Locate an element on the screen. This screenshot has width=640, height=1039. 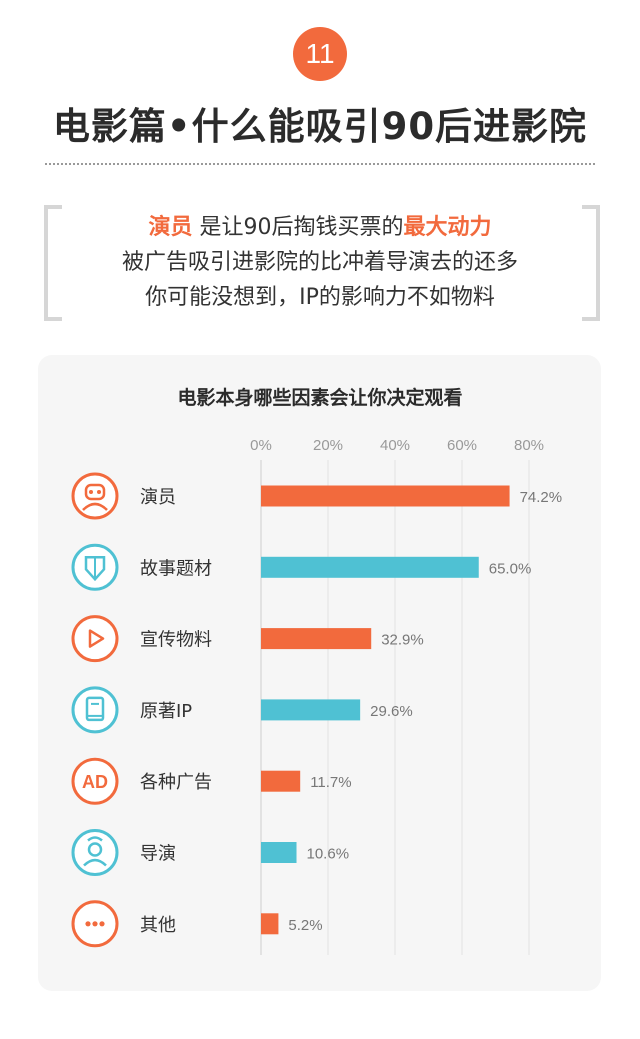
category-label: 宣传物料 is located at coordinates (176, 640).